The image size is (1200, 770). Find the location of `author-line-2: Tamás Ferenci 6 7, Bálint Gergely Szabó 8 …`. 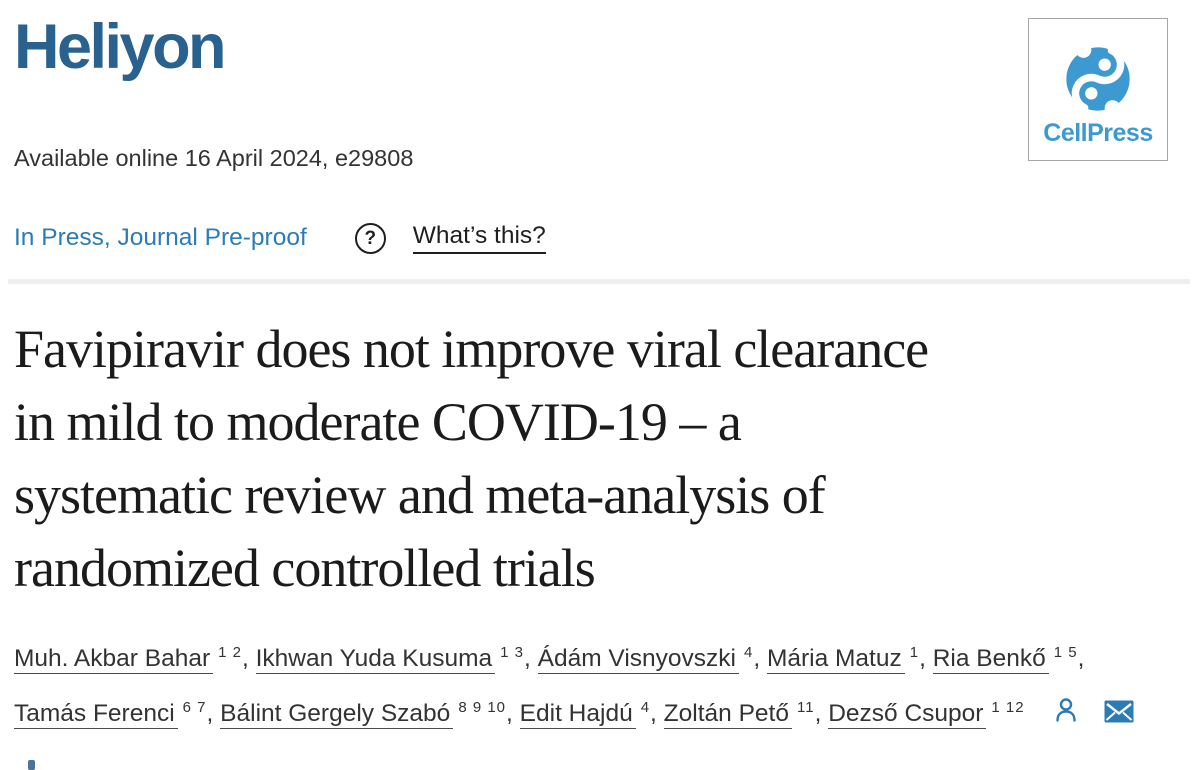

author-line-2: Tamás Ferenci 6 7, Bálint Gergely Szabó 8 … is located at coordinates (592, 713).